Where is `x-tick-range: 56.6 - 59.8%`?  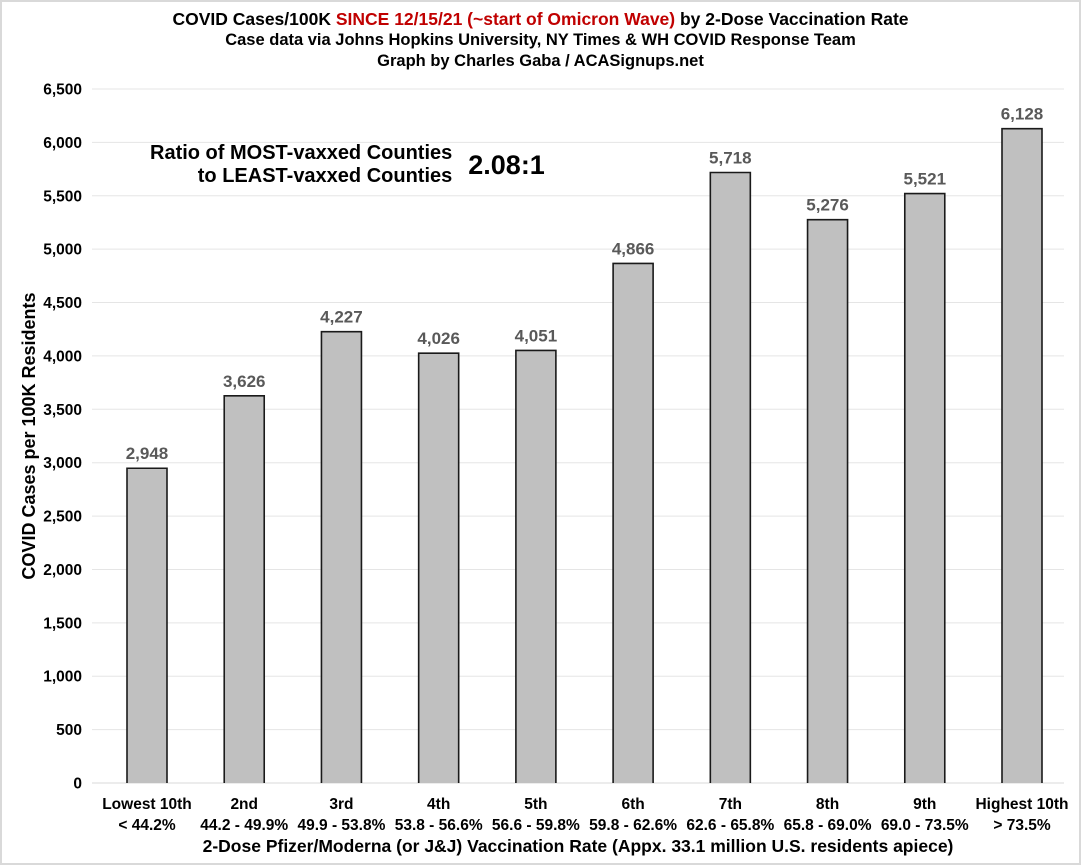
x-tick-range: 56.6 - 59.8% is located at coordinates (536, 825).